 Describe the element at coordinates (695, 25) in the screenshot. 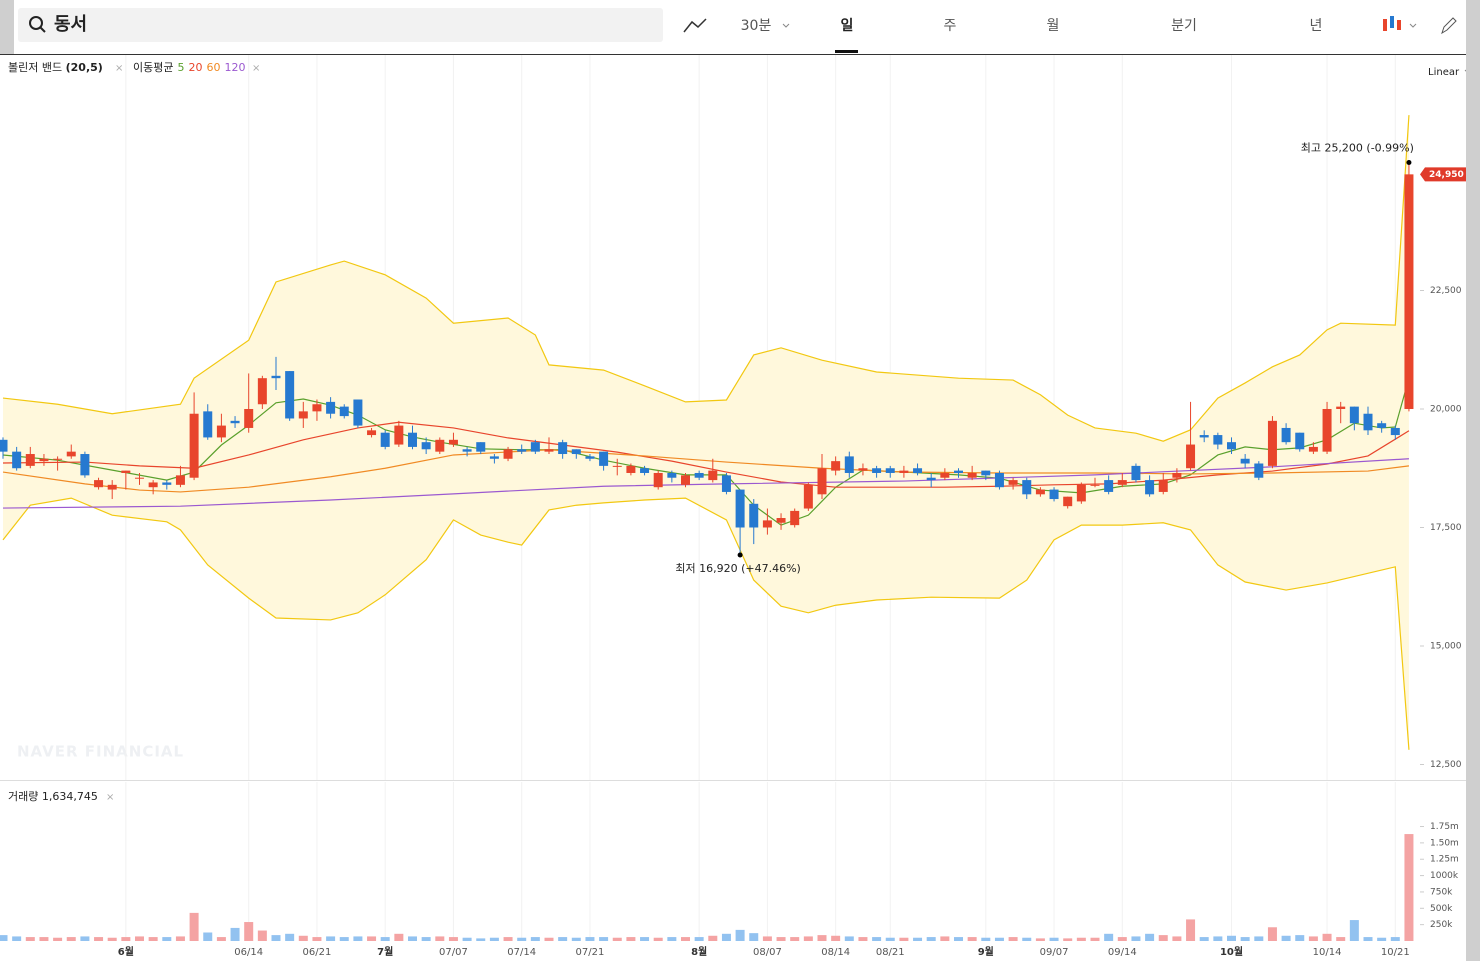

I see `indicator-icon` at that location.